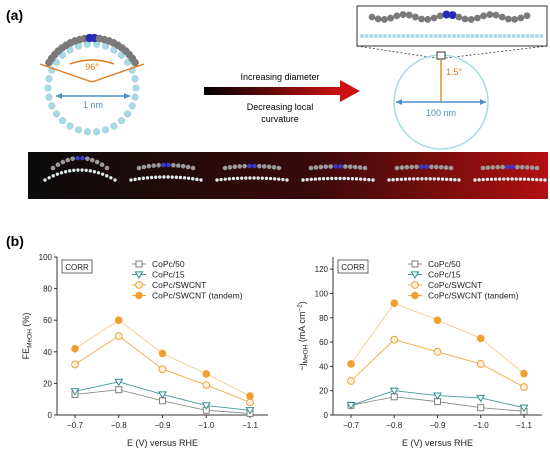 This screenshot has height=452, width=550. I want to click on legend-label: CoPc/SWCNT, so click(455, 285).